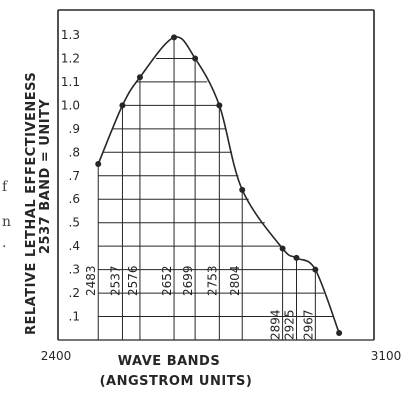  I want to click on y-tick-labels: .1 .2 .3 .4 .5 .6 .7 .8 .9 1.0 1.1 1.2 1.3, so click(70, 176).